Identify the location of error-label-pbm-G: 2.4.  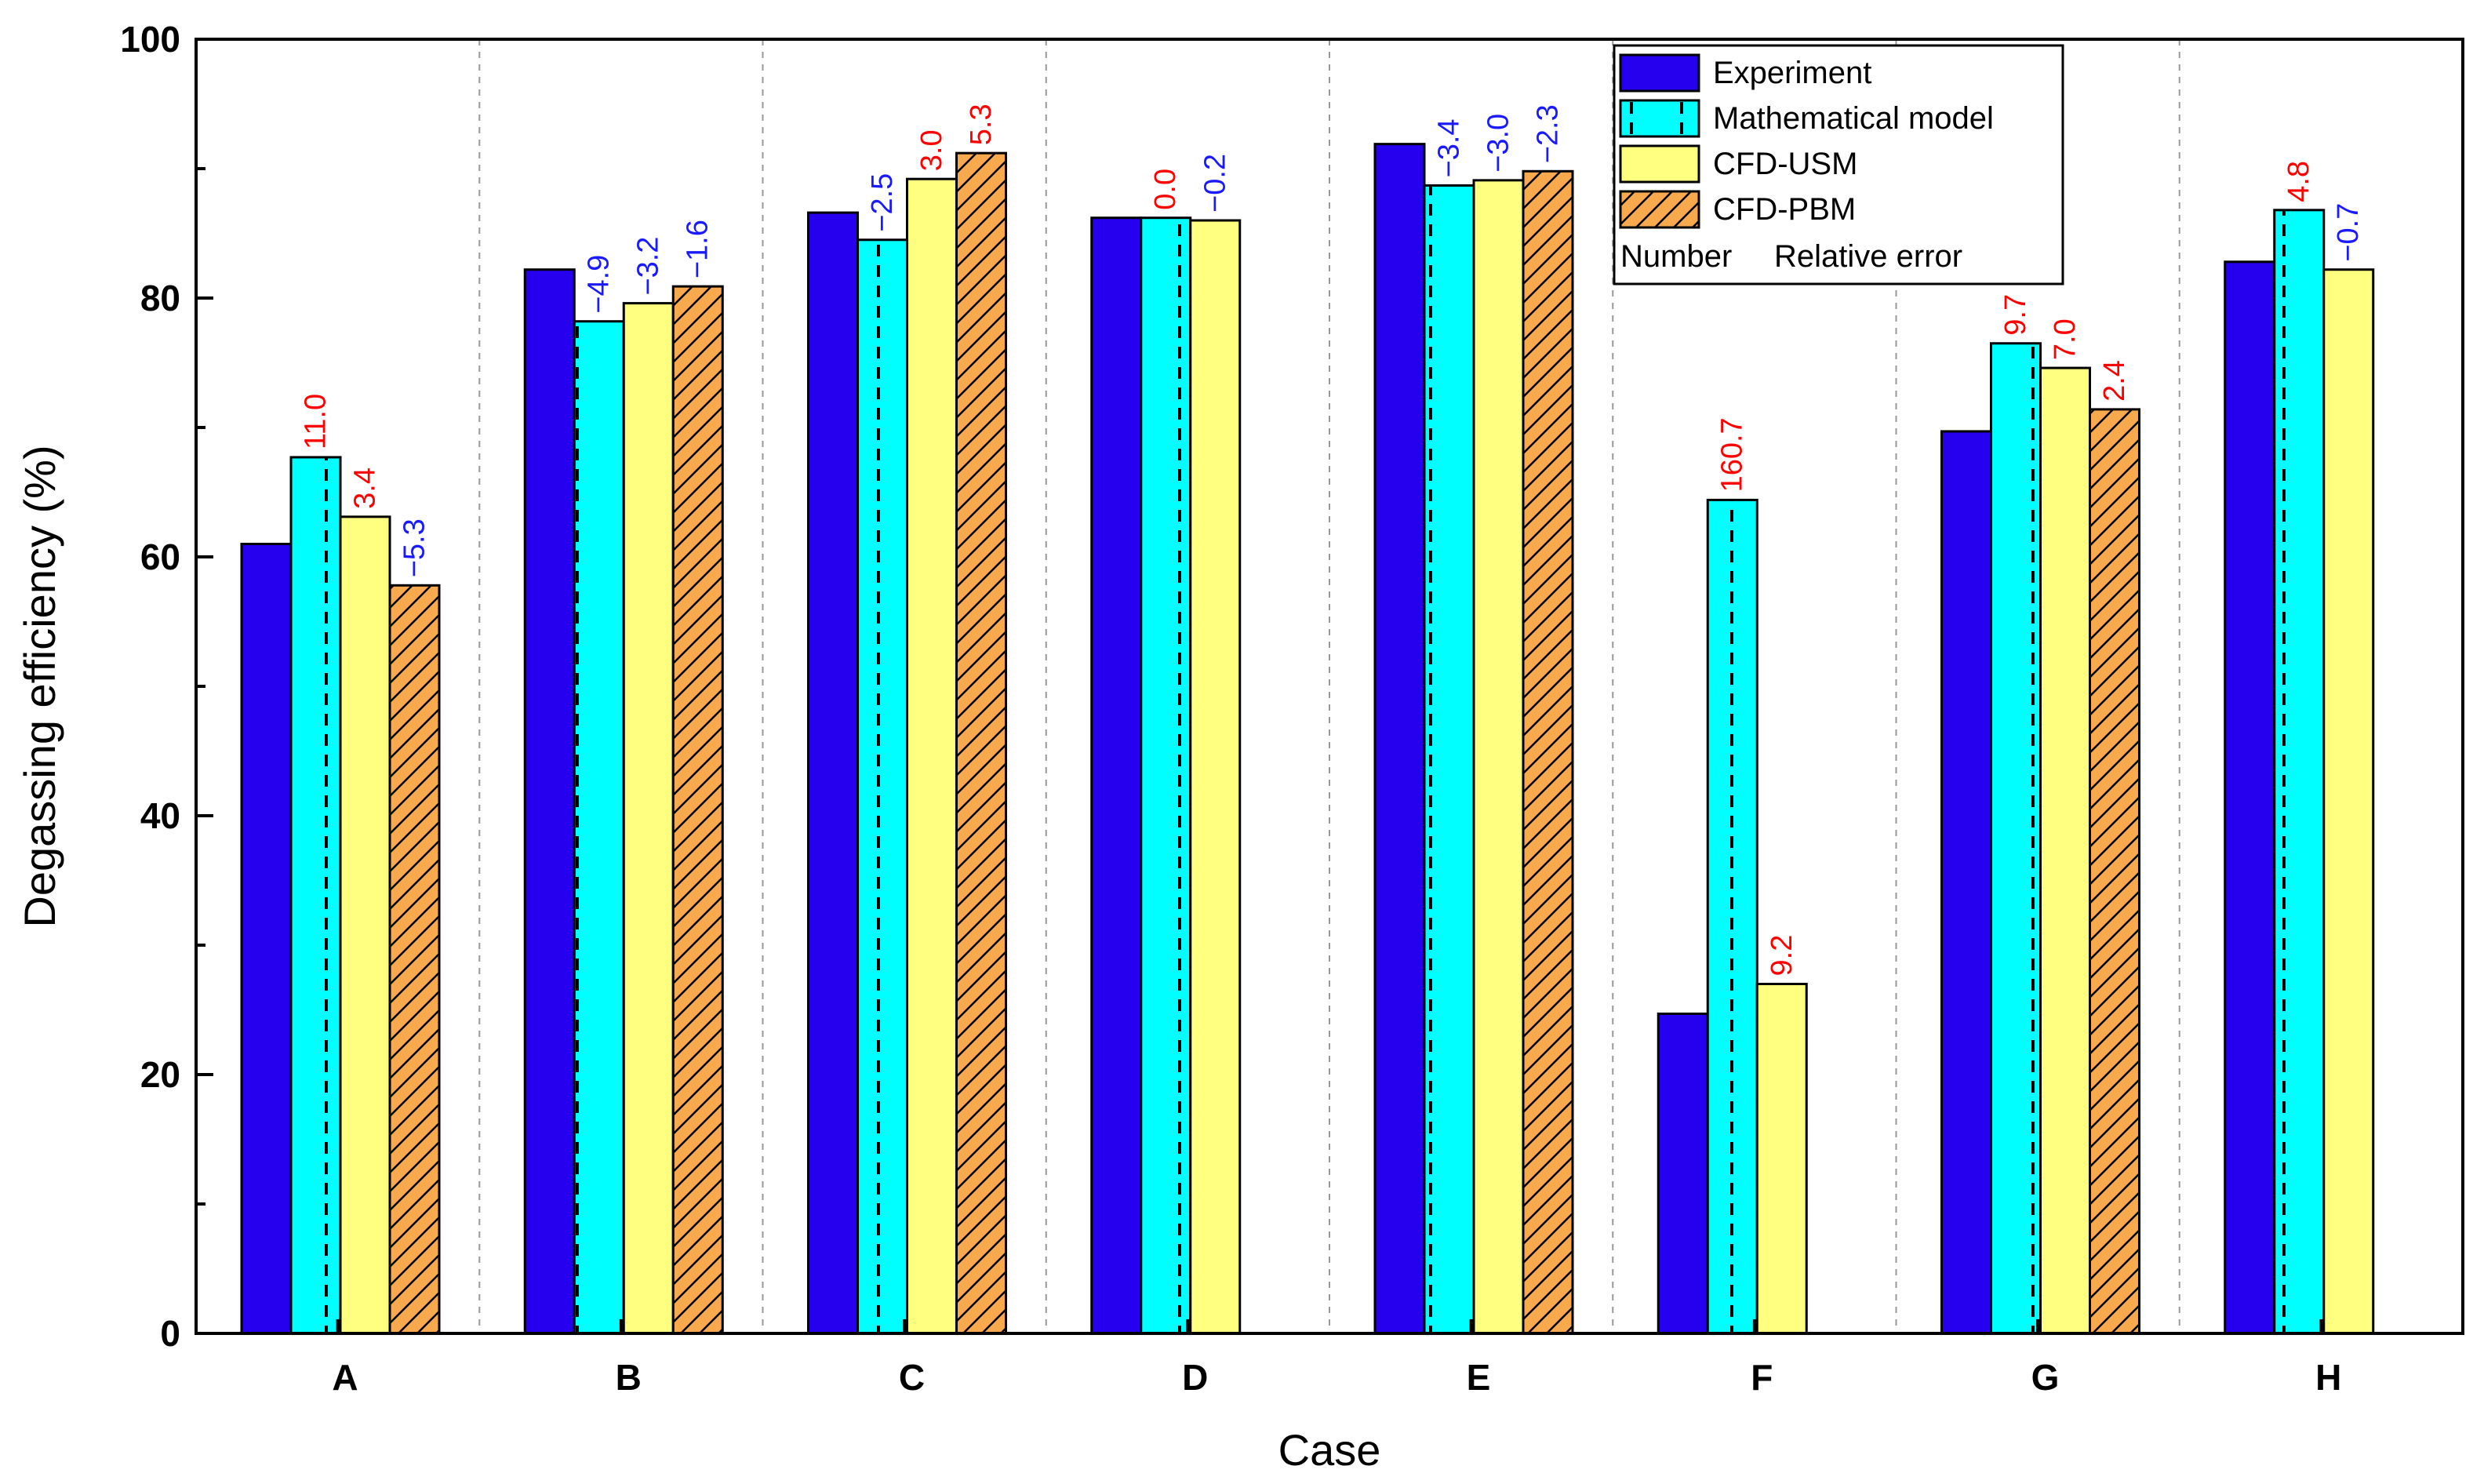
(2114, 381).